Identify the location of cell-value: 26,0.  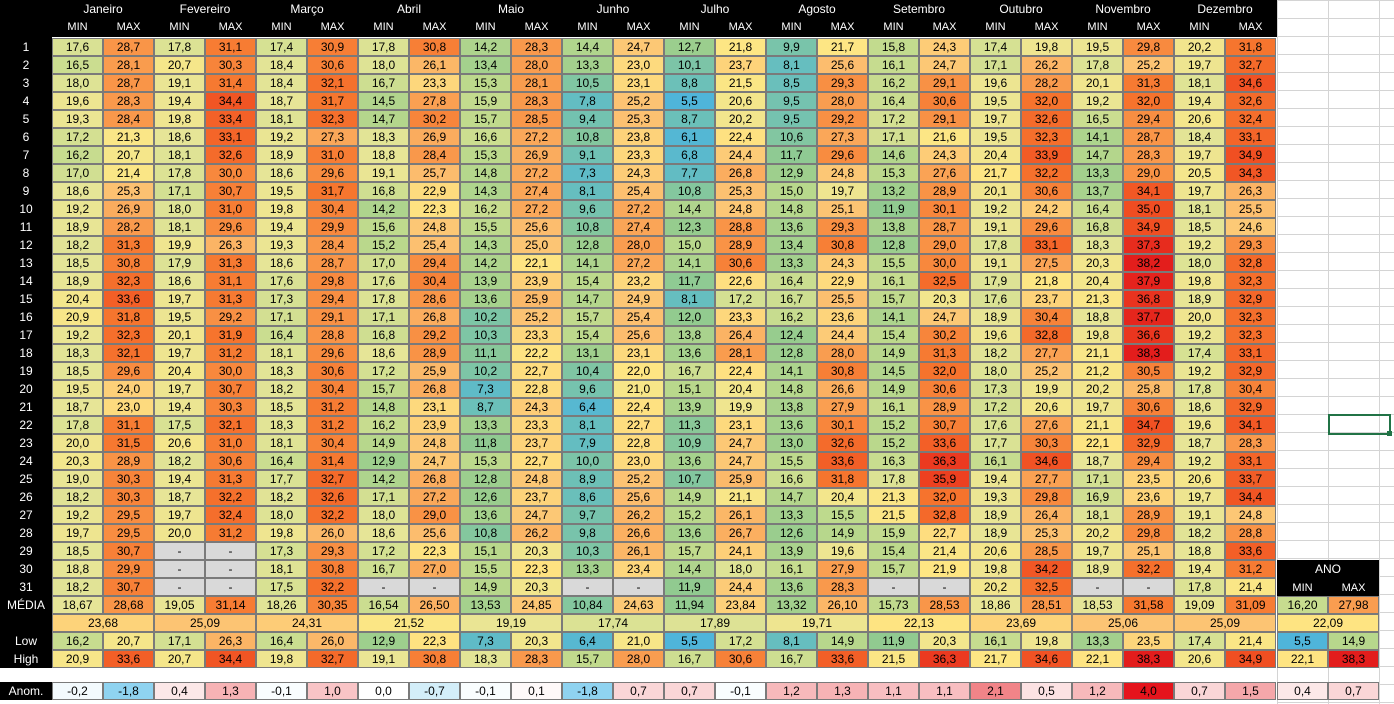
(333, 533).